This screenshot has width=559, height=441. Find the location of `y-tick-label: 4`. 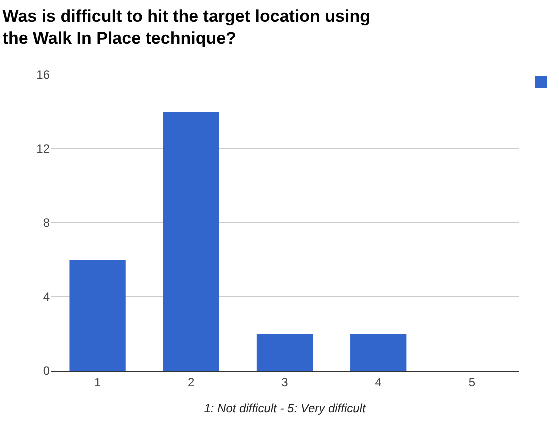

y-tick-label: 4 is located at coordinates (46, 297).